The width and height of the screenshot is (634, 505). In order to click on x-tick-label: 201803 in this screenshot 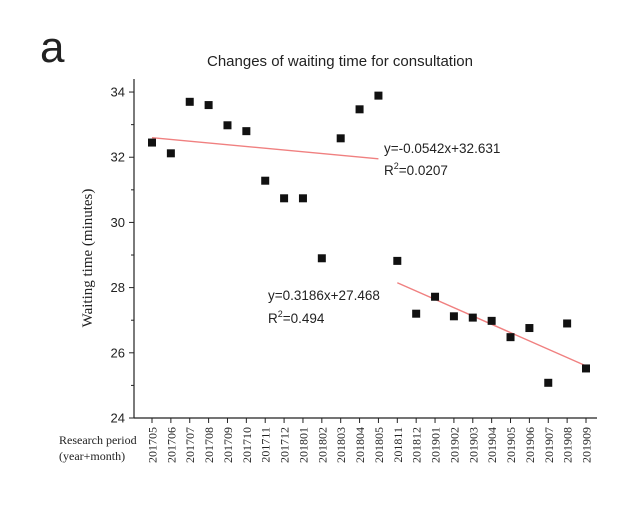, I will do `click(341, 445)`.